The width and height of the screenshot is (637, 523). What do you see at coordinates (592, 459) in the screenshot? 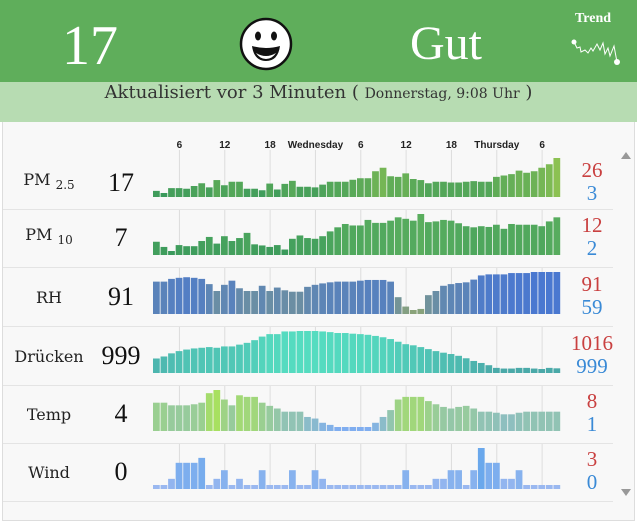
I see `max-value: 3` at bounding box center [592, 459].